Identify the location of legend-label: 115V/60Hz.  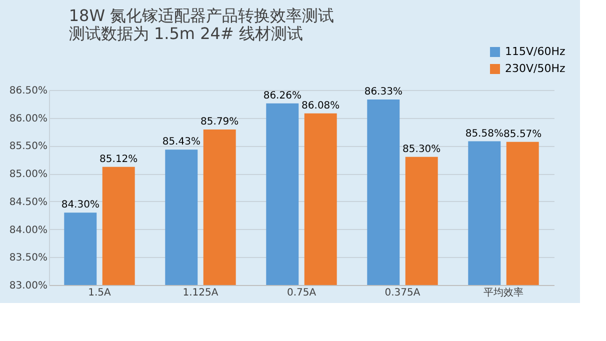
(535, 51).